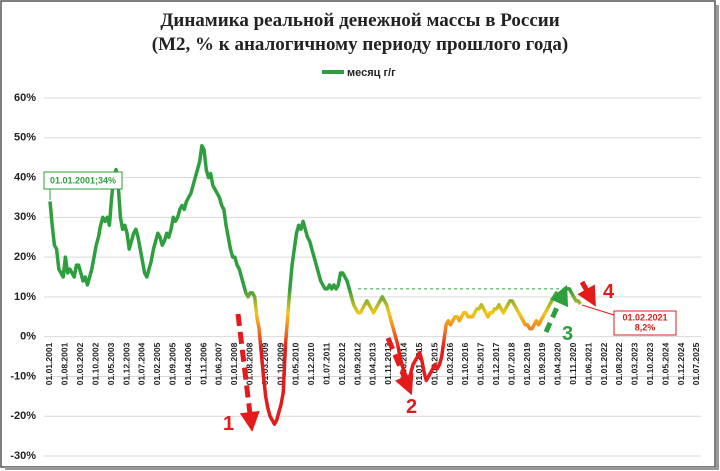 The image size is (720, 471). What do you see at coordinates (342, 363) in the screenshot?
I see `x-tick-label: 01.02.2012` at bounding box center [342, 363].